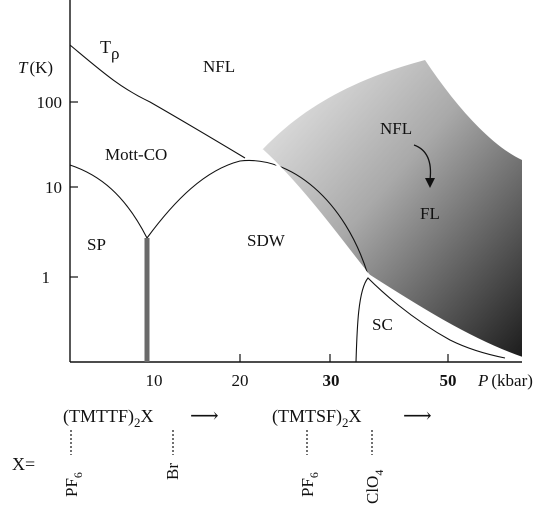 This screenshot has width=540, height=508. I want to click on x-tick-label-50: 50, so click(448, 380).